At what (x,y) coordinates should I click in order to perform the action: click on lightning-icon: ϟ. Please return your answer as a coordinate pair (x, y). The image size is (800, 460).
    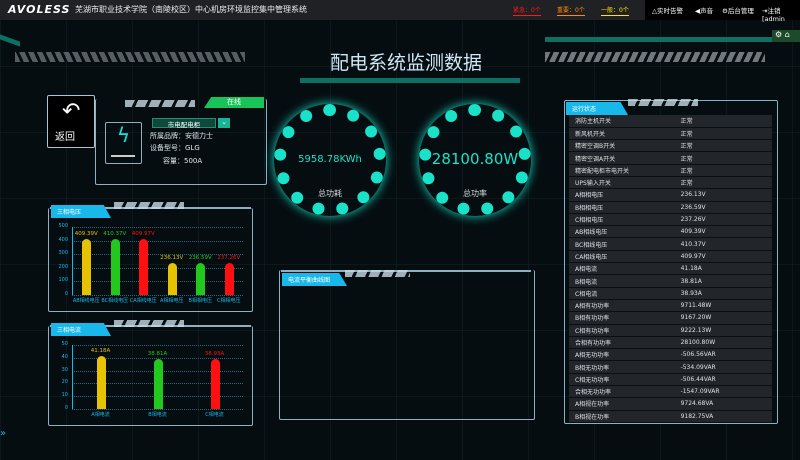
    Looking at the image, I should click on (123, 143).